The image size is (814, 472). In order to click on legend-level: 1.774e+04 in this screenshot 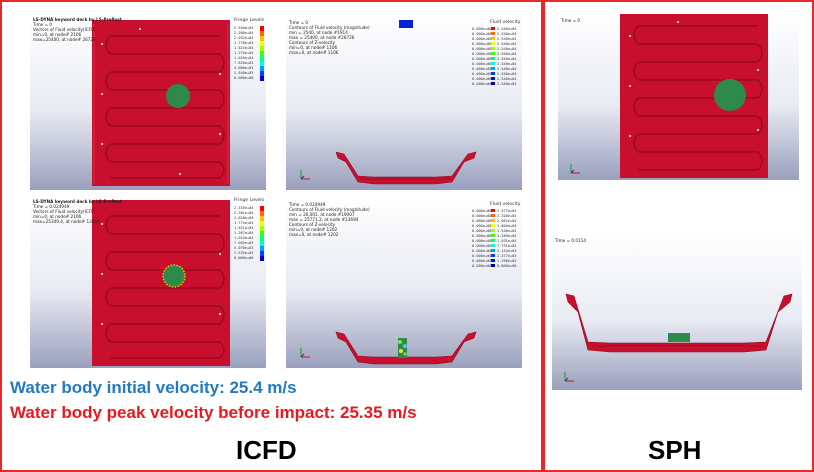, I will do `click(244, 223)`.